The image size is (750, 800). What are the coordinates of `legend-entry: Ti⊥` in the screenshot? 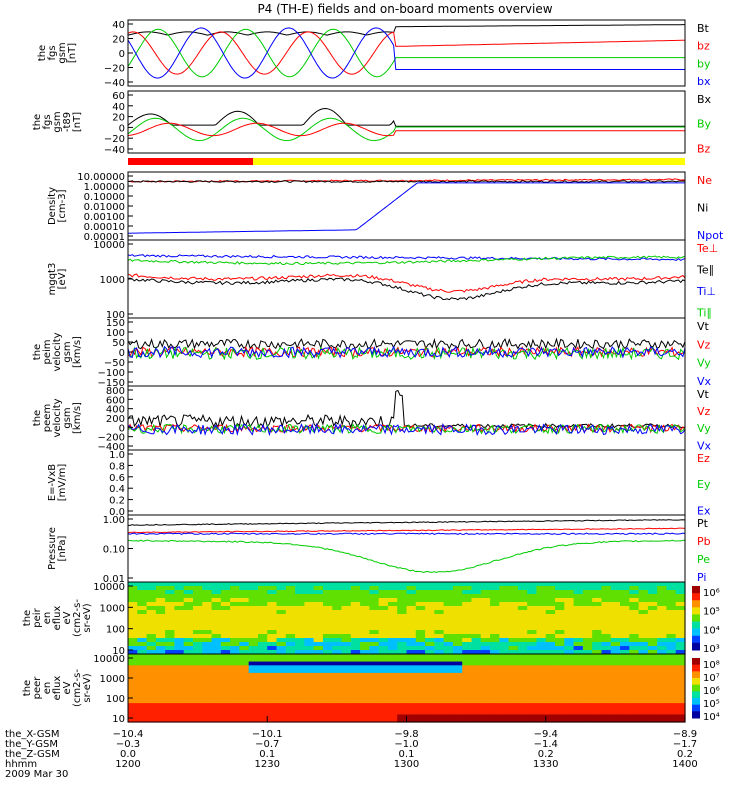 It's located at (706, 291).